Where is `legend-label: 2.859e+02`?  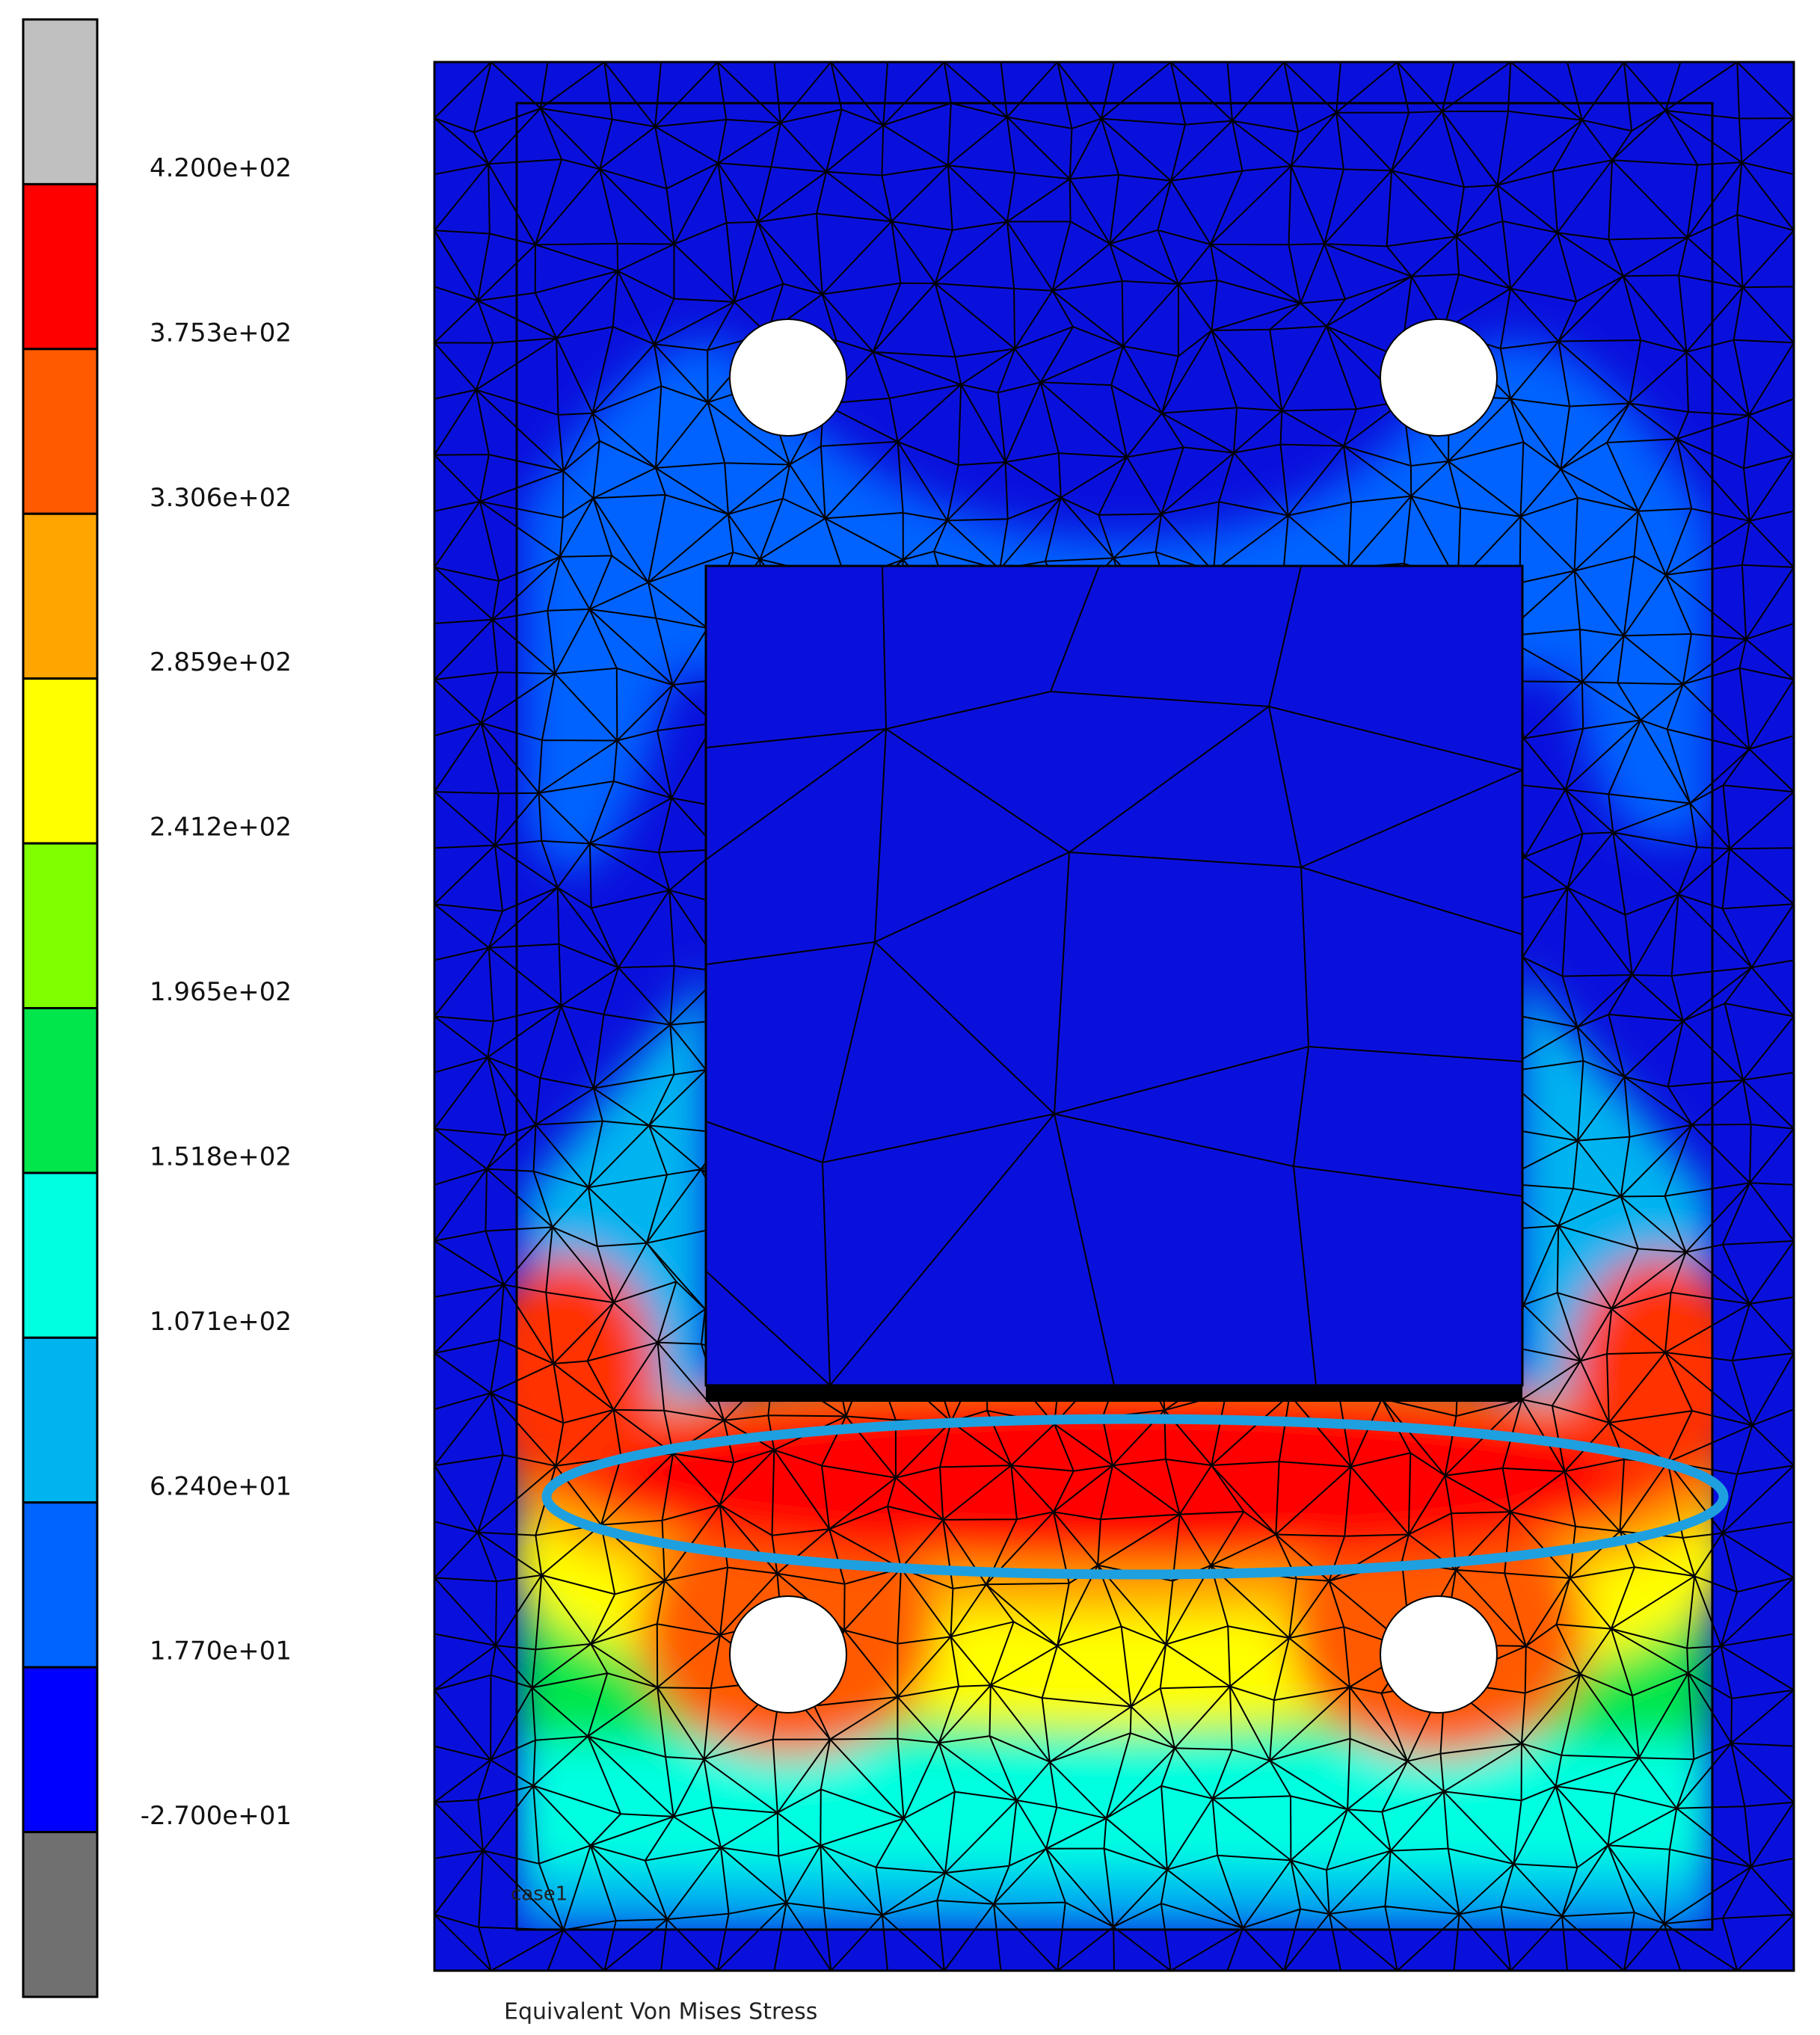
legend-label: 2.859e+02 is located at coordinates (221, 662).